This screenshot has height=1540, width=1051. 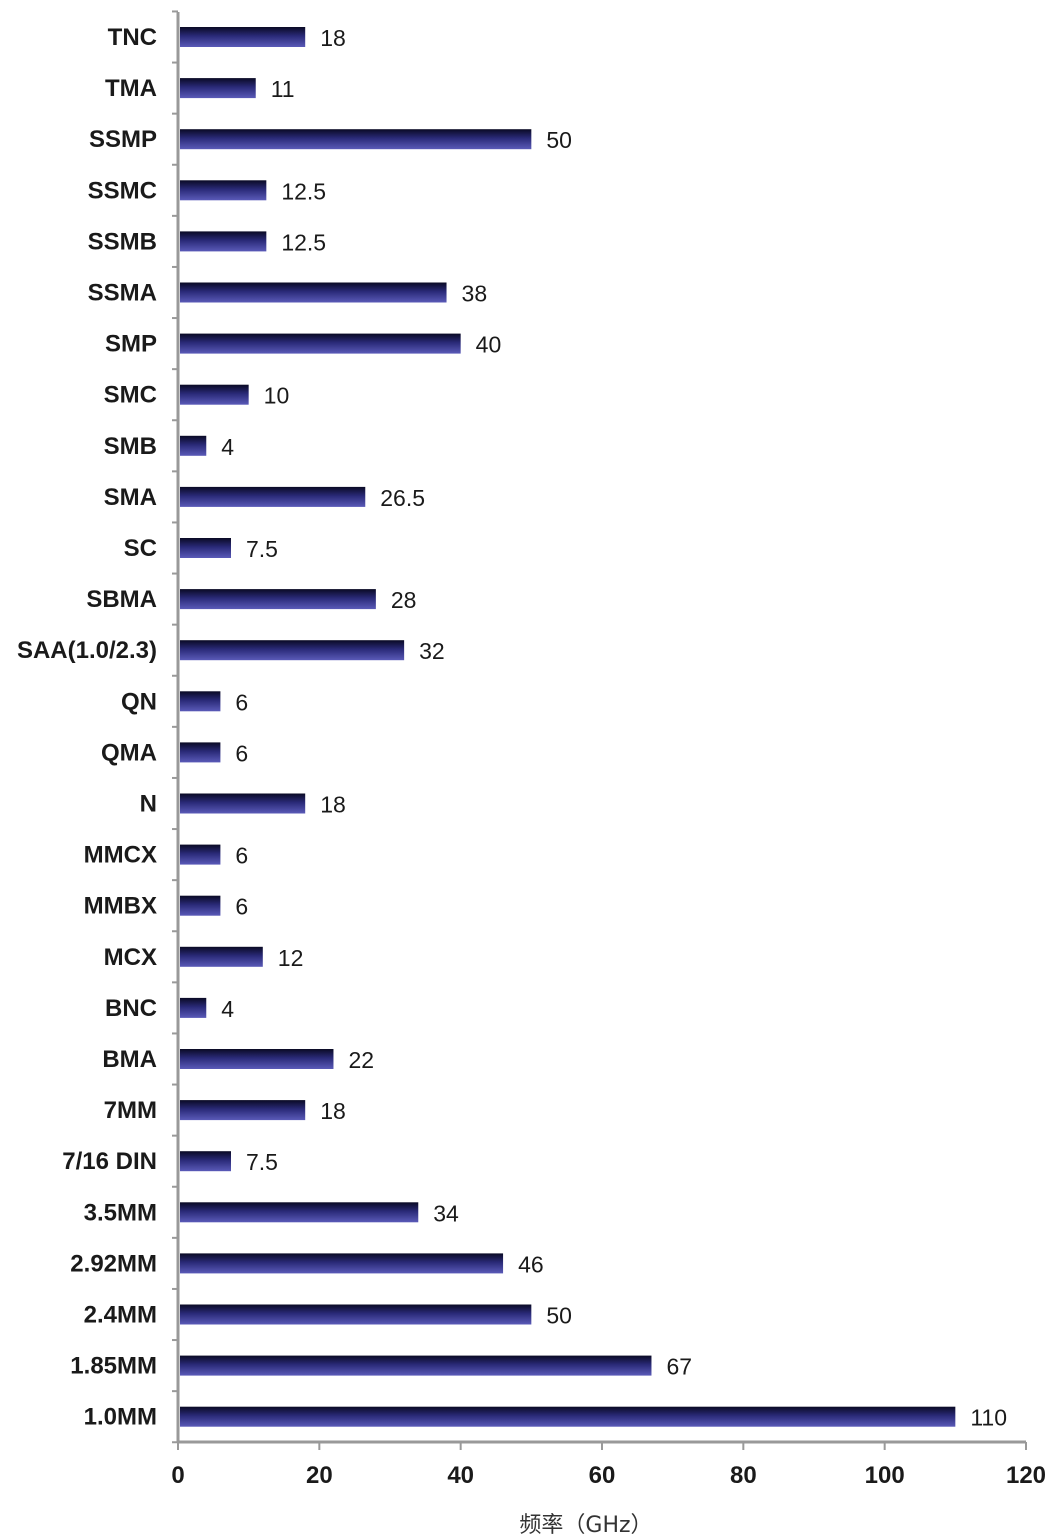 What do you see at coordinates (988, 1418) in the screenshot?
I see `value-label-1-0mm: 110` at bounding box center [988, 1418].